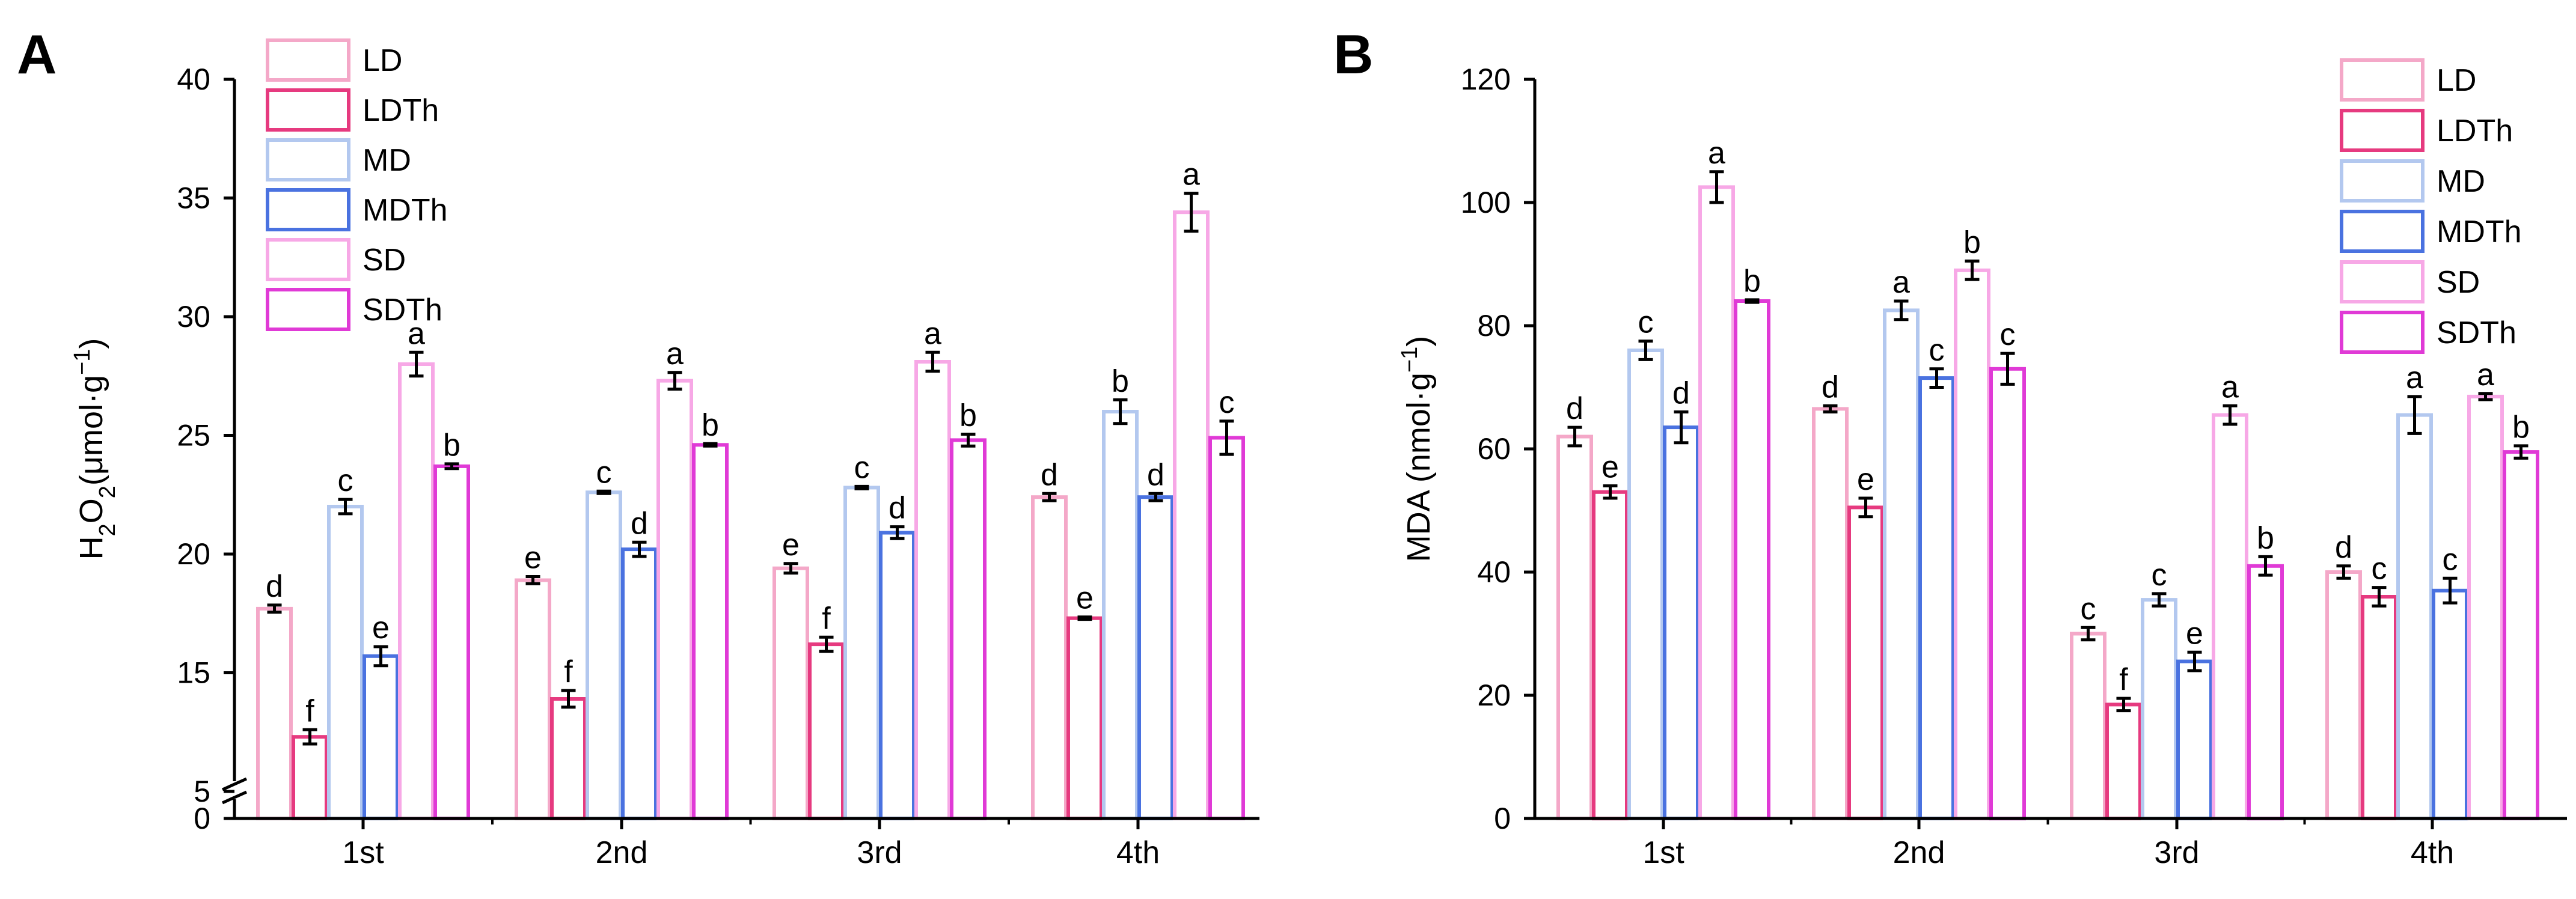  Describe the element at coordinates (363, 852) in the screenshot. I see `x-tick-label: 1st` at that location.